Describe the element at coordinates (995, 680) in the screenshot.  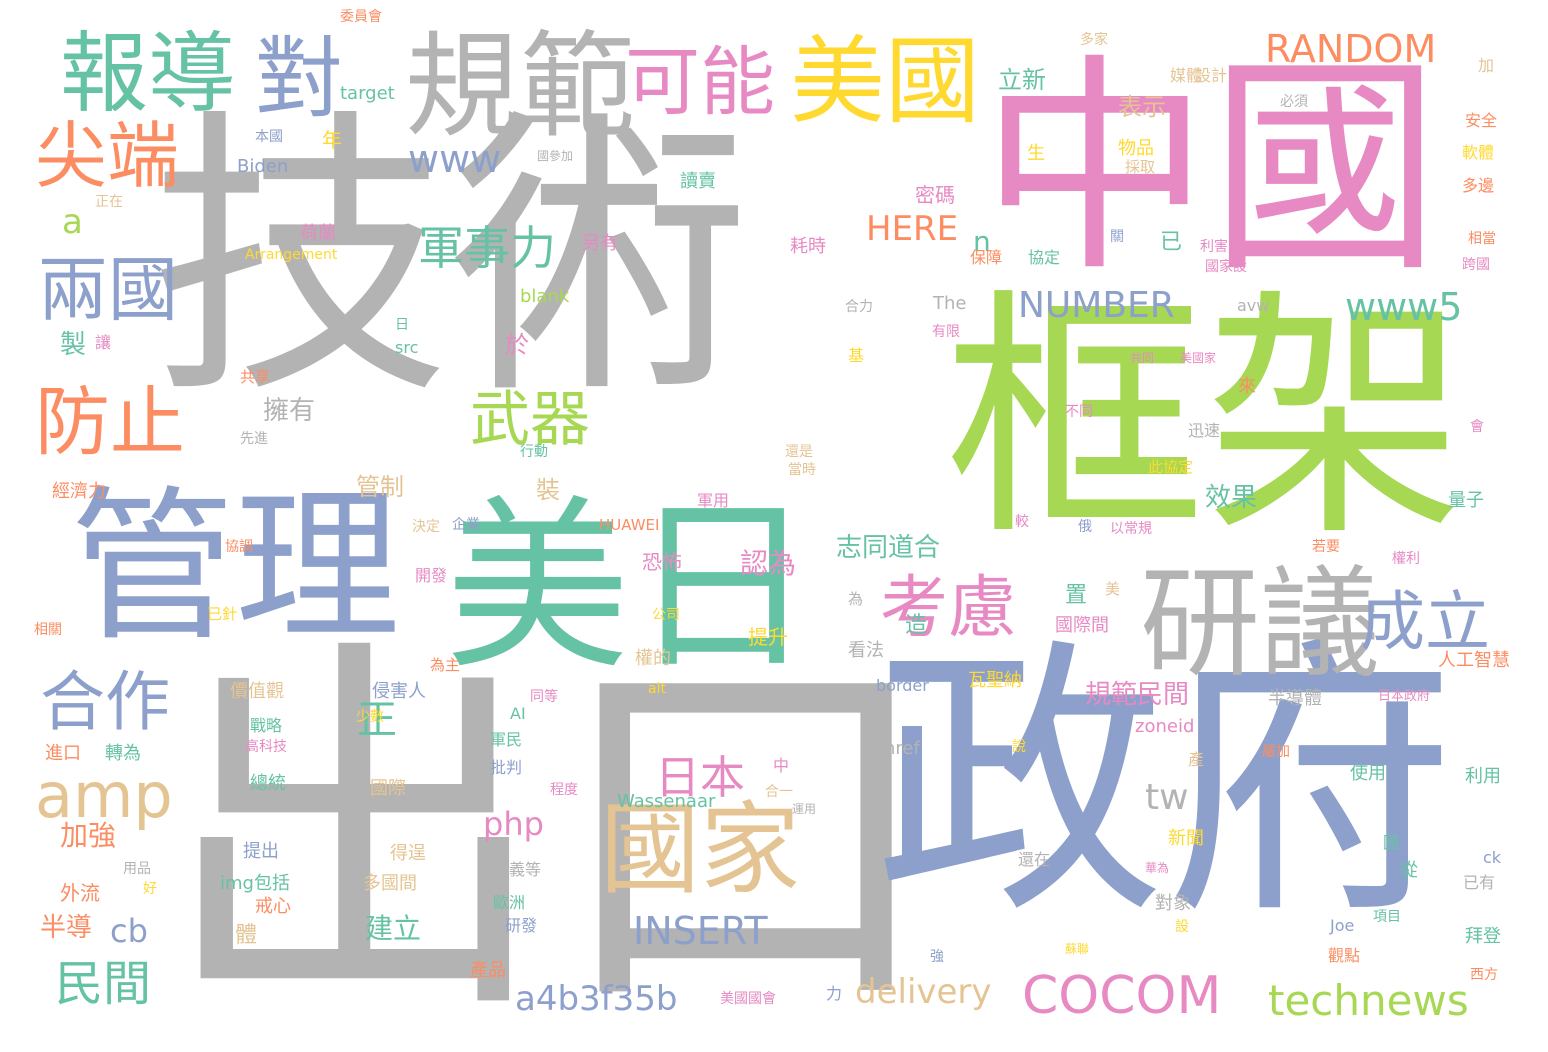
I see `cloud-word: 瓦聖納` at that location.